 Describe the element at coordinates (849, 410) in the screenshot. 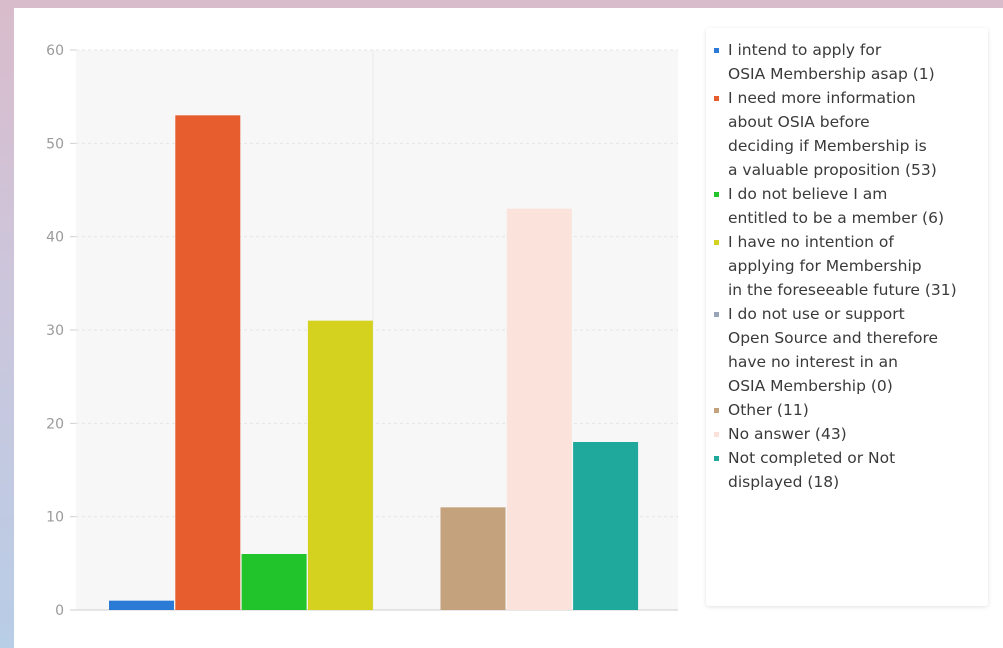

I see `legend-item: Other (11)` at that location.